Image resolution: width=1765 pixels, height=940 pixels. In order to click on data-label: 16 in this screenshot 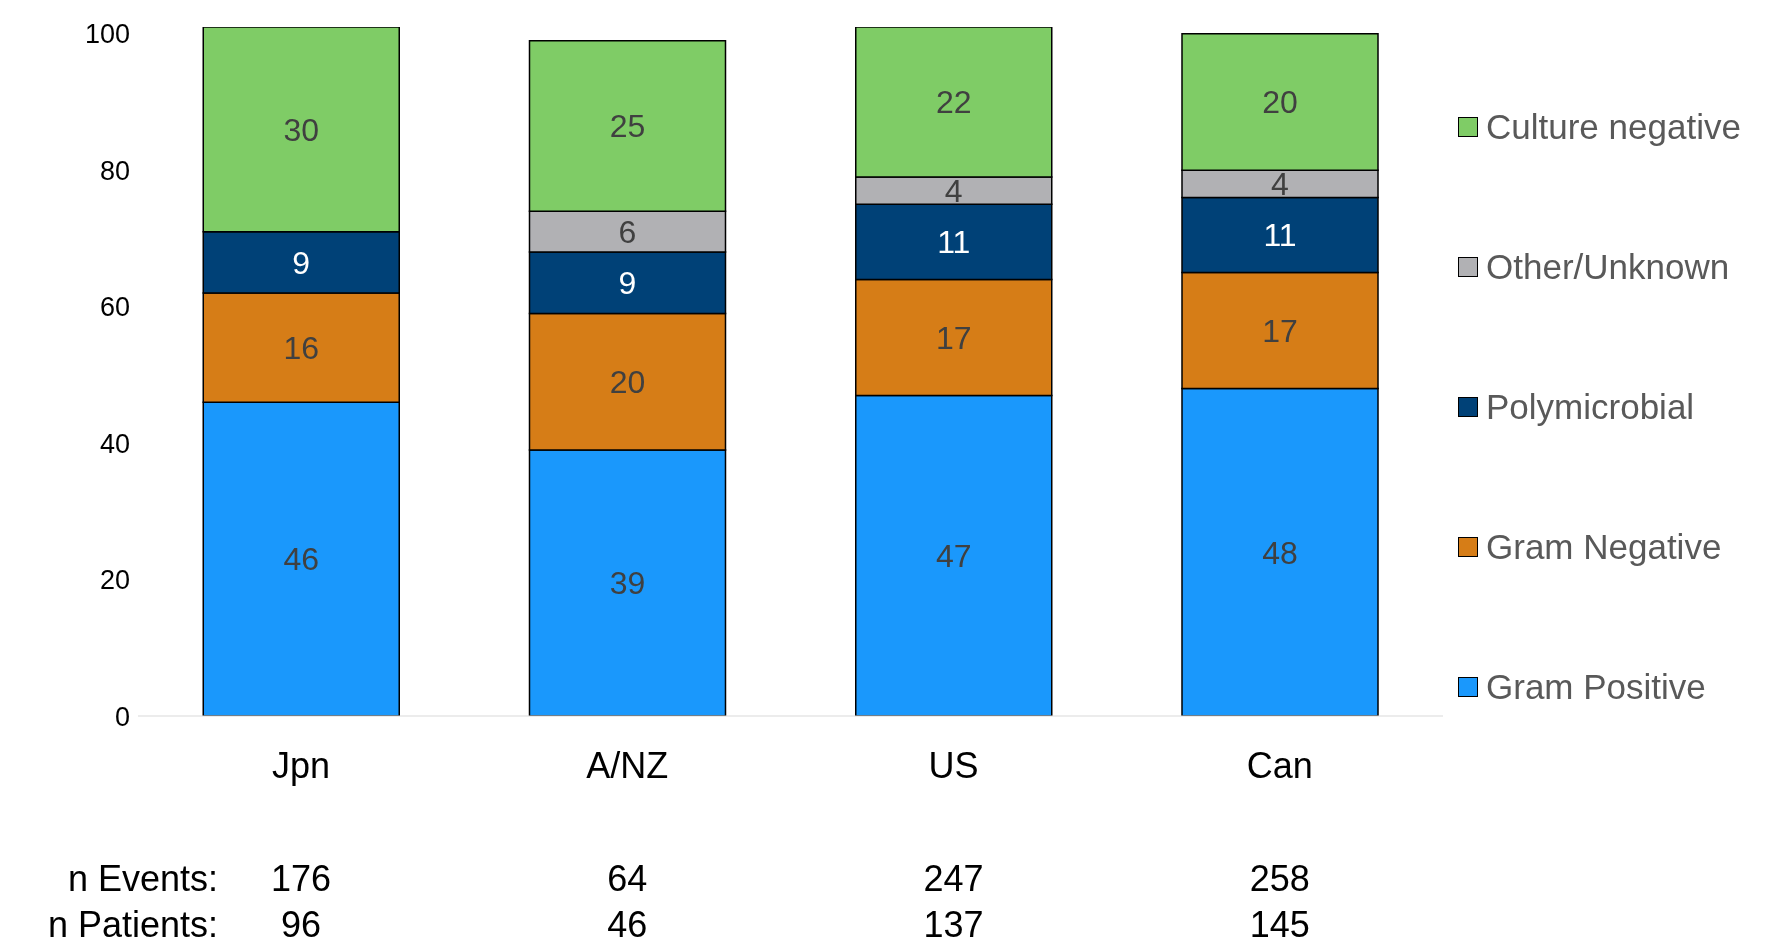, I will do `click(301, 347)`.